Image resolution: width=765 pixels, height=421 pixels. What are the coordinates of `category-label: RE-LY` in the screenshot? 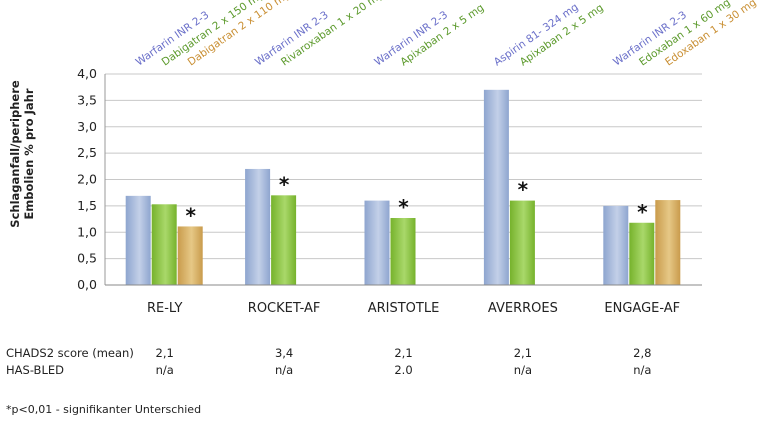 It's located at (164, 308).